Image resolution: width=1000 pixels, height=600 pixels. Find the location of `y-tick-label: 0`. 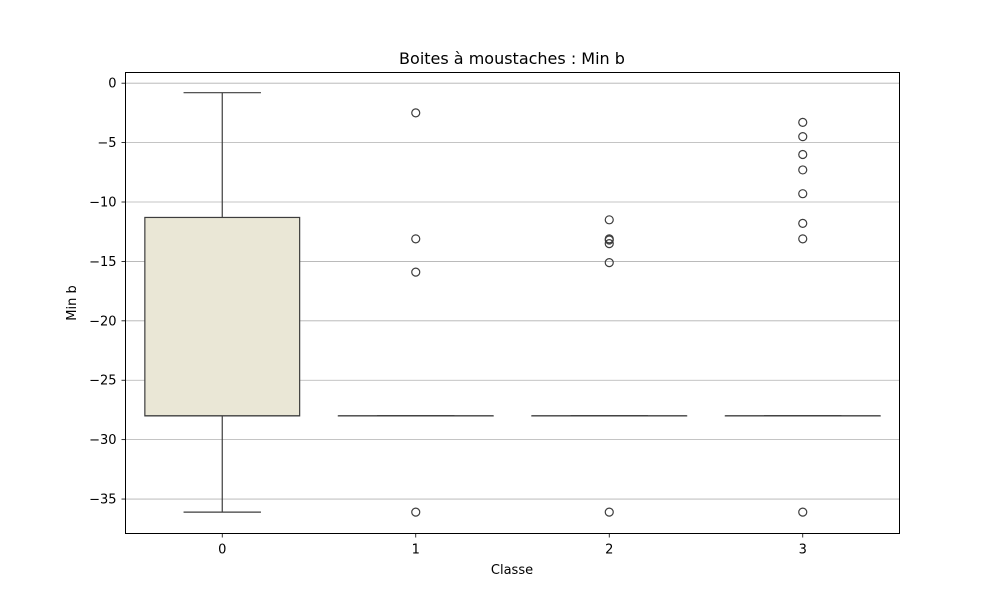

y-tick-label: 0 is located at coordinates (112, 84).